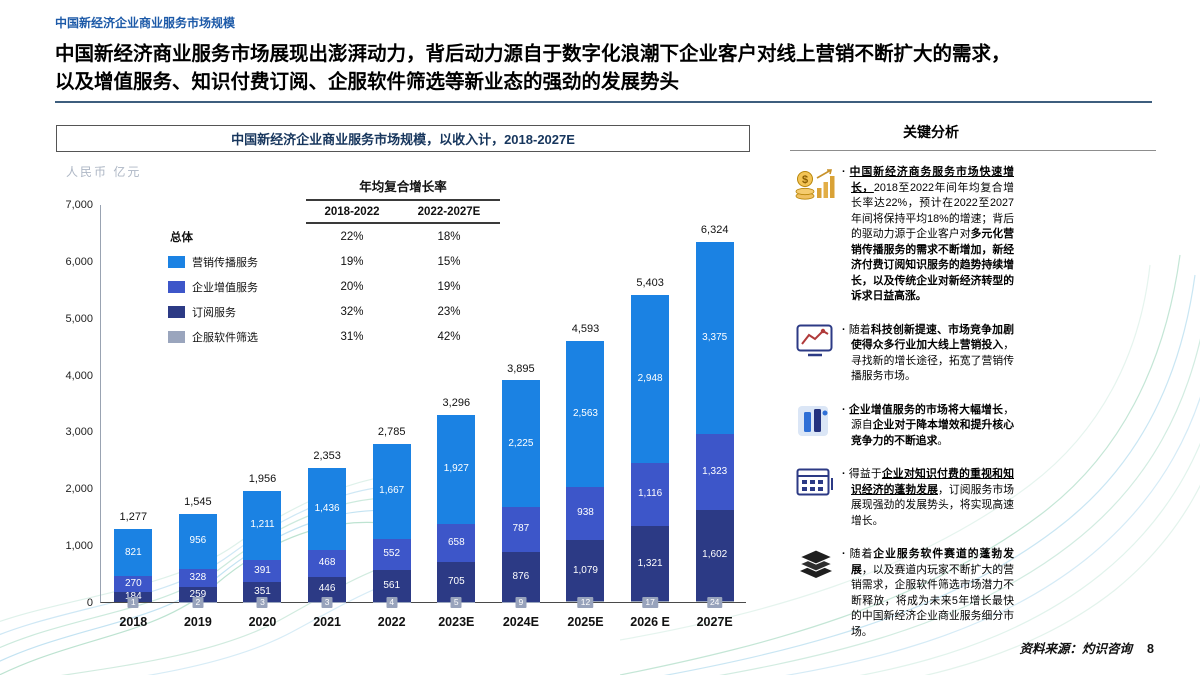 Image resolution: width=1200 pixels, height=675 pixels. Describe the element at coordinates (585, 602) in the screenshot. I see `segment-badge-software-selection: 12` at that location.